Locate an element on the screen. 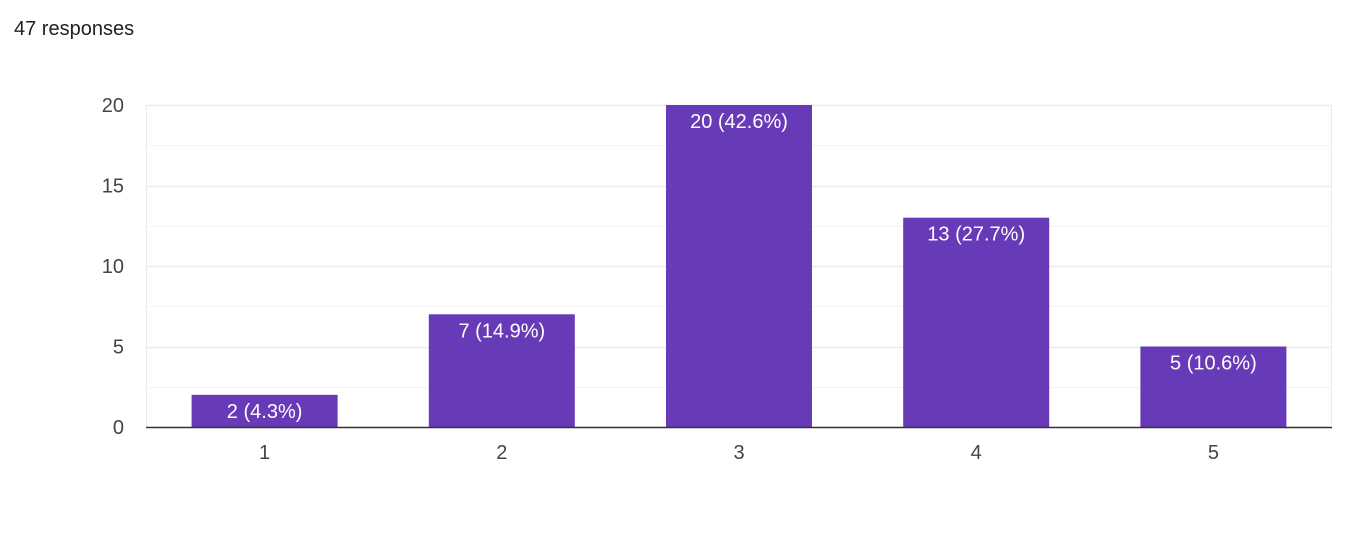 The height and width of the screenshot is (545, 1349). x-tick-label: 1 is located at coordinates (264, 453).